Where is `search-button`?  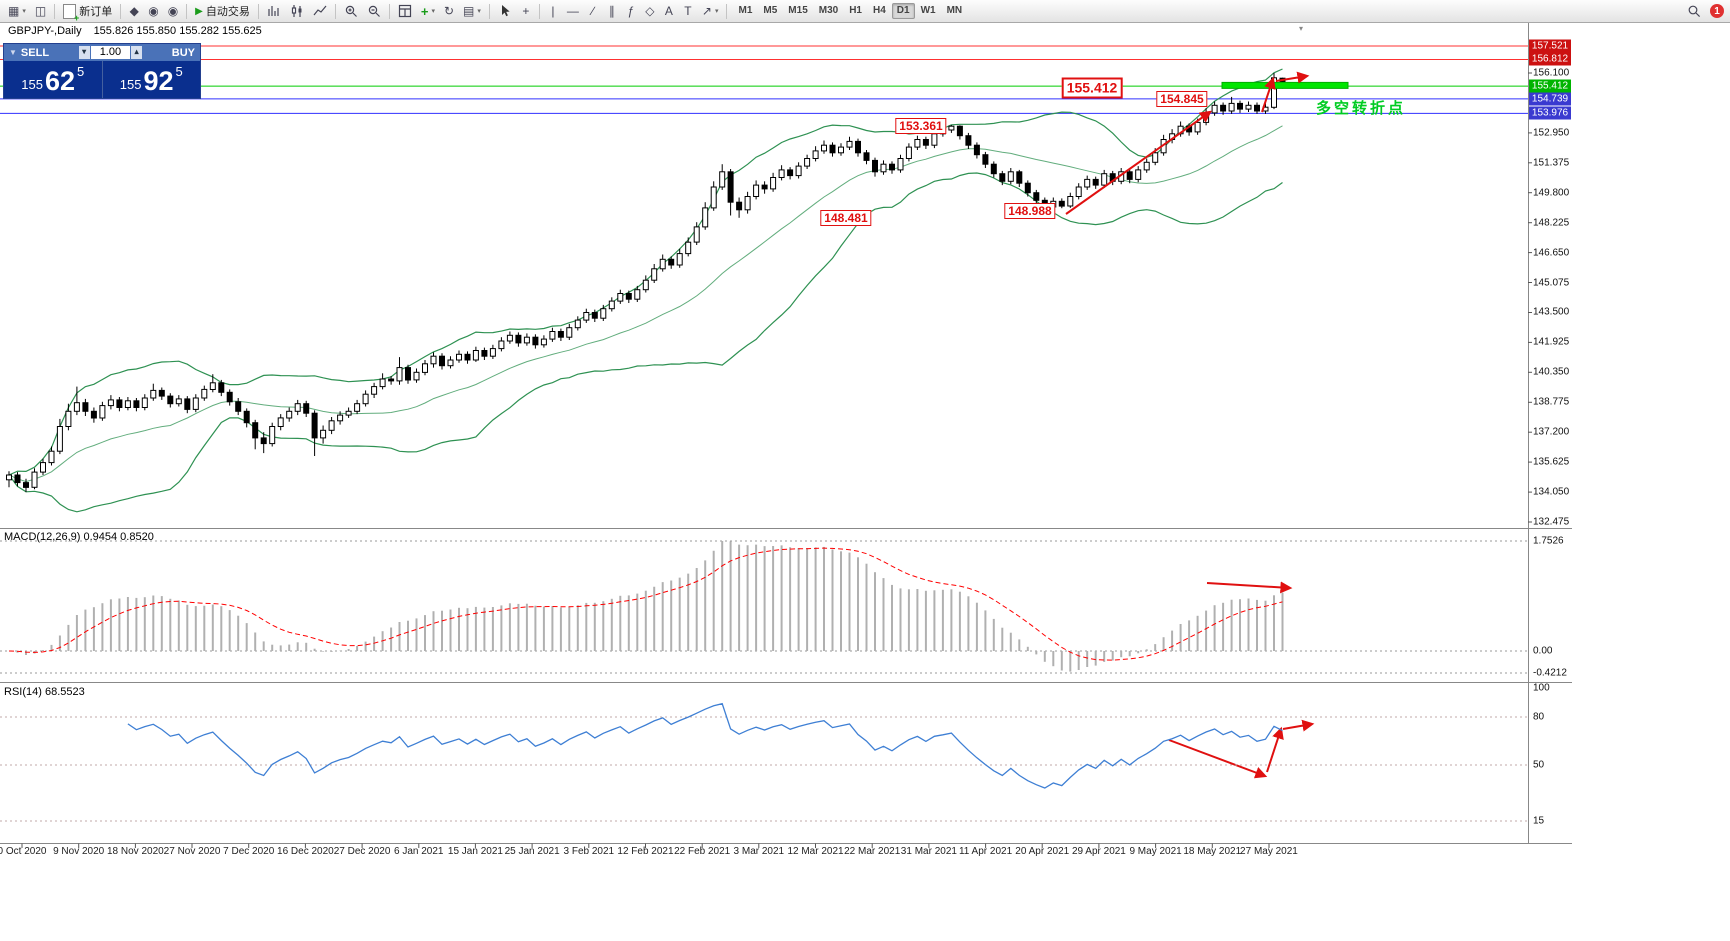
search-button is located at coordinates (1694, 11).